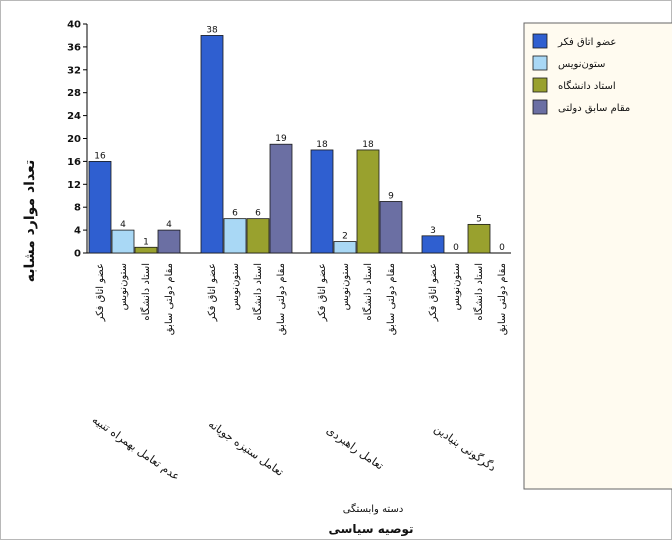  What do you see at coordinates (479, 219) in the screenshot?
I see `bar-value-label: 5` at bounding box center [479, 219].